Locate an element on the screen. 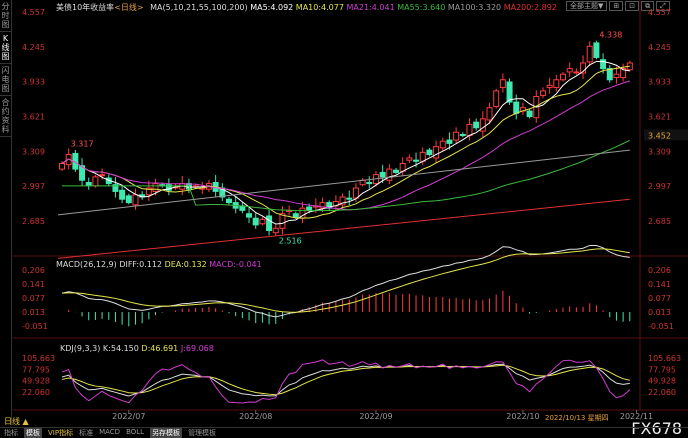 Image resolution: width=688 pixels, height=438 pixels. kdj-tick-left: 105.663 is located at coordinates (38, 358).